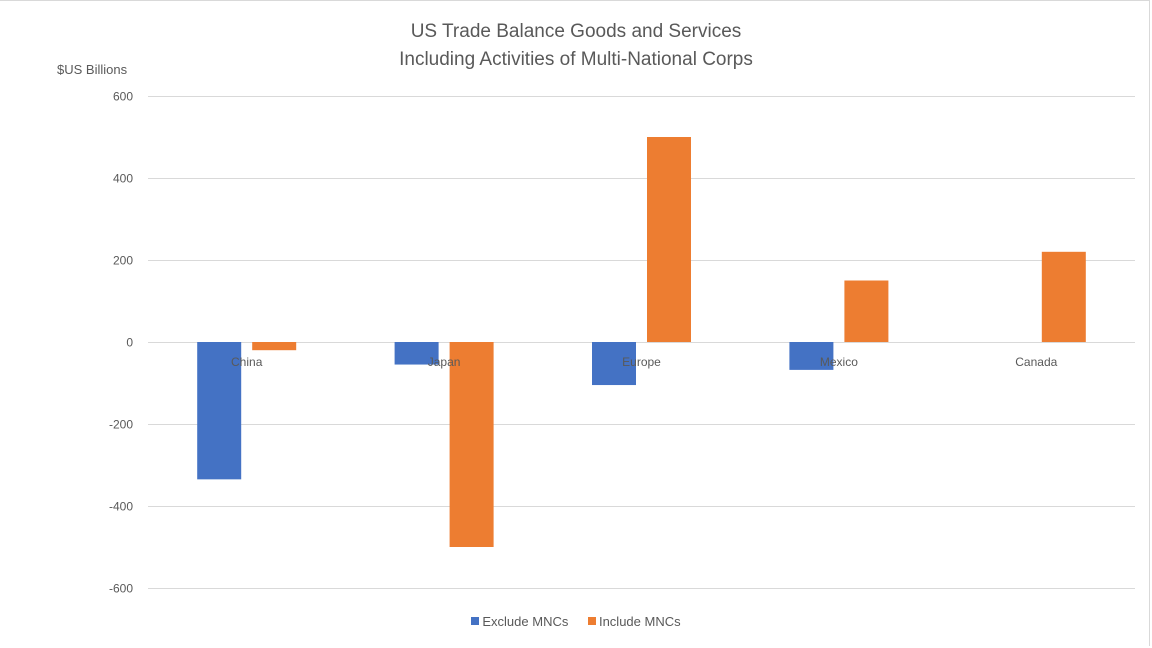 The image size is (1152, 648). Describe the element at coordinates (1036, 362) in the screenshot. I see `x-tick-label: Canada` at that location.